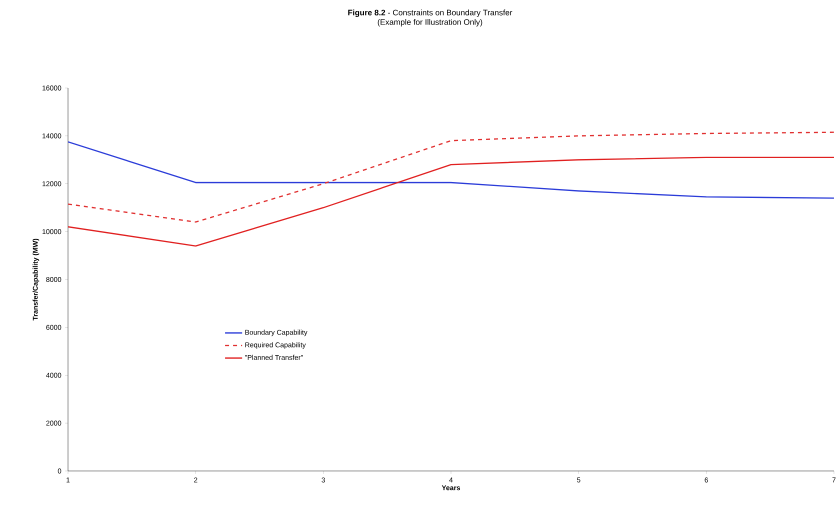 Image resolution: width=836 pixels, height=514 pixels. I want to click on chart-title: Figure 8.2 - Constraints on Boundary Transfer, so click(430, 14).